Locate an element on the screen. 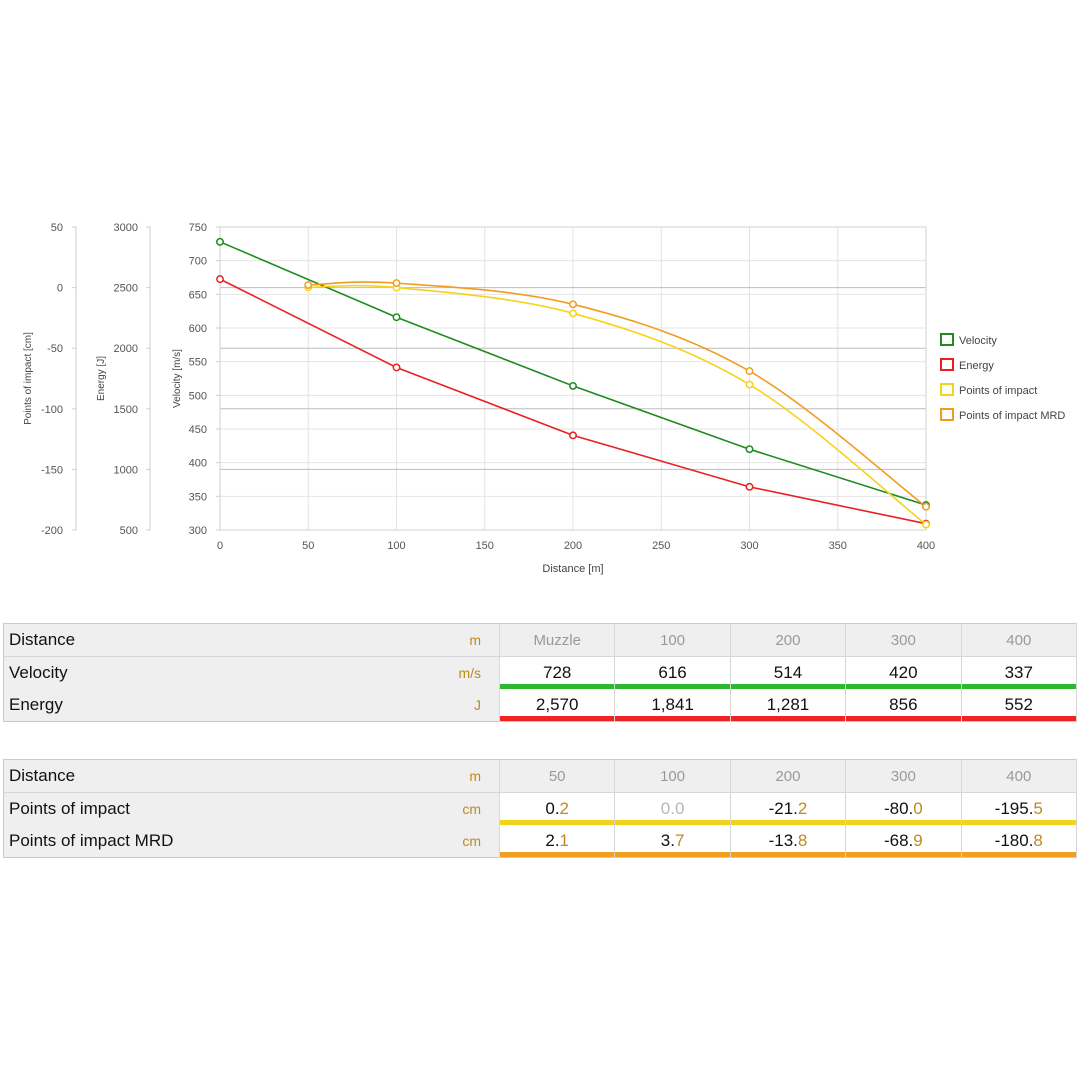 The image size is (1080, 1080). impact-cell: 0.0 is located at coordinates (672, 808).